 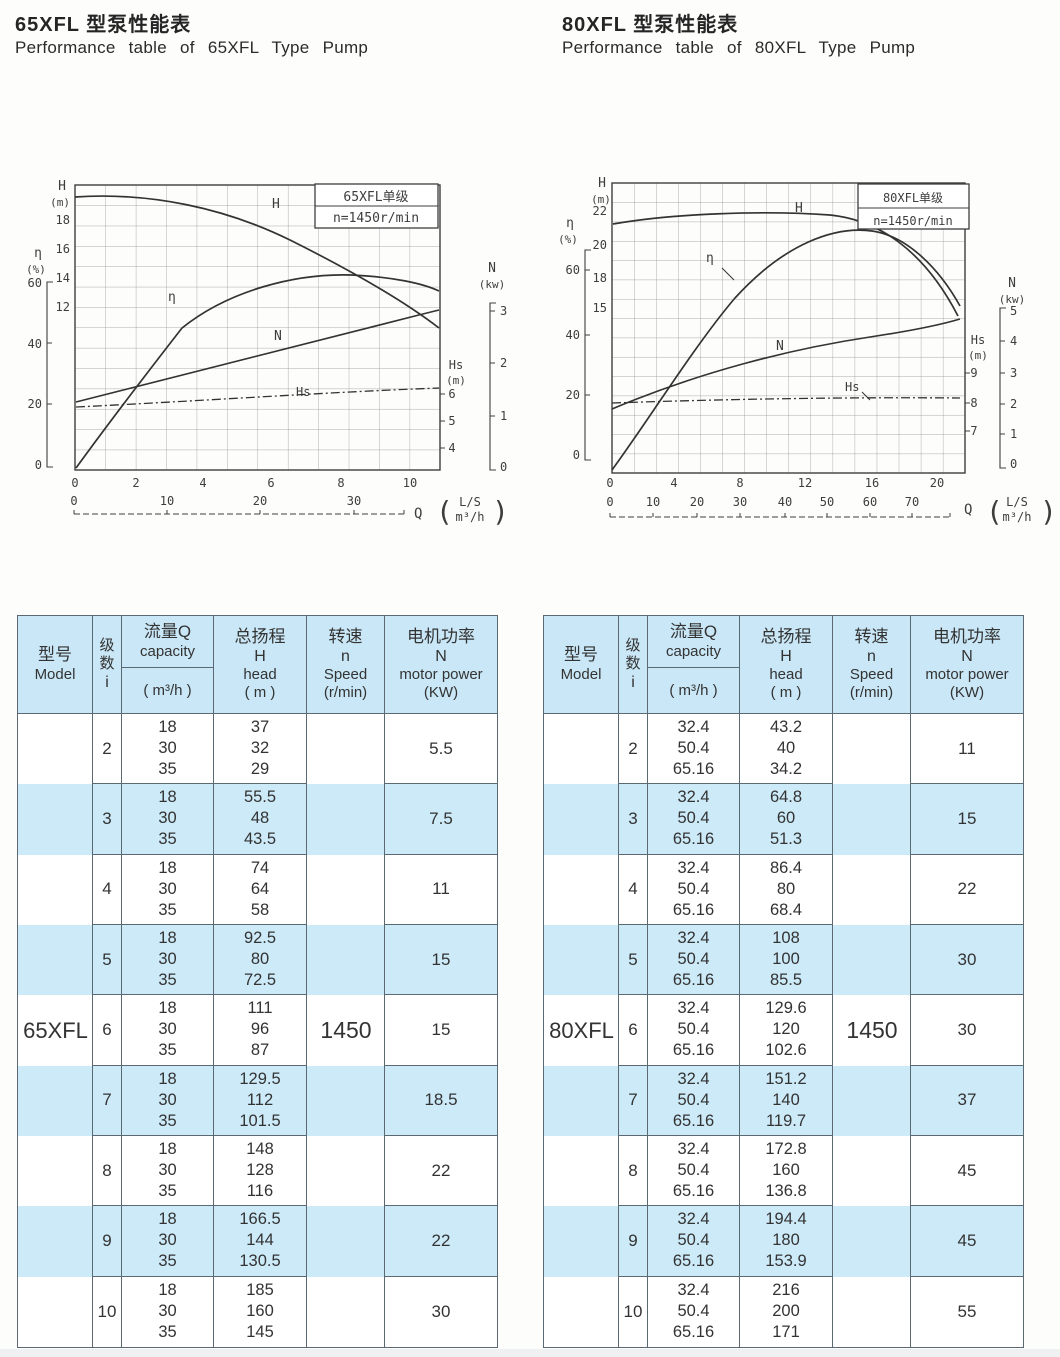 I want to click on header-speed-en: Speed, so click(x=345, y=675).